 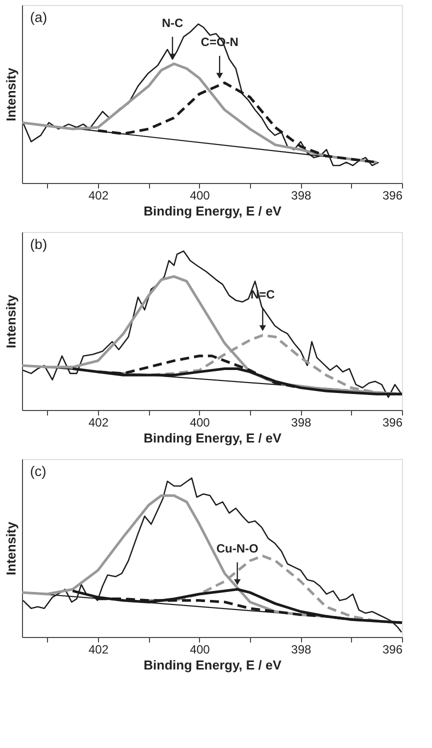 What do you see at coordinates (38, 471) in the screenshot?
I see `annotation: (c)` at bounding box center [38, 471].